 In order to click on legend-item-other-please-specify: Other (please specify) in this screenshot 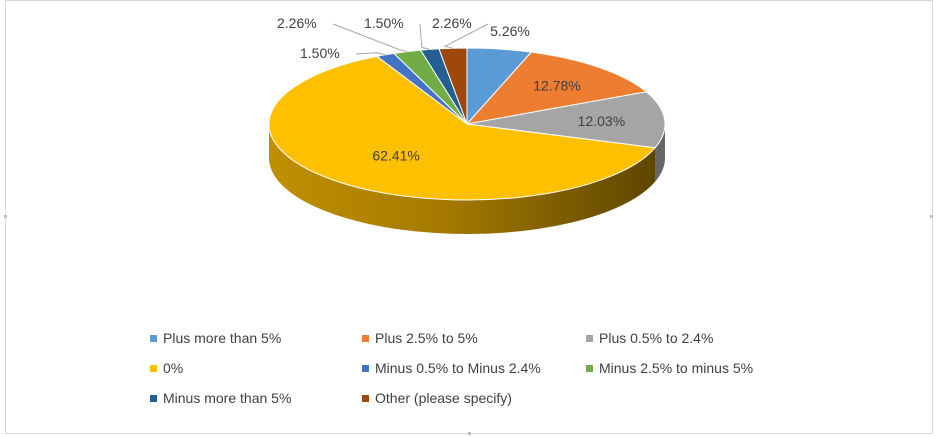, I will do `click(474, 398)`.